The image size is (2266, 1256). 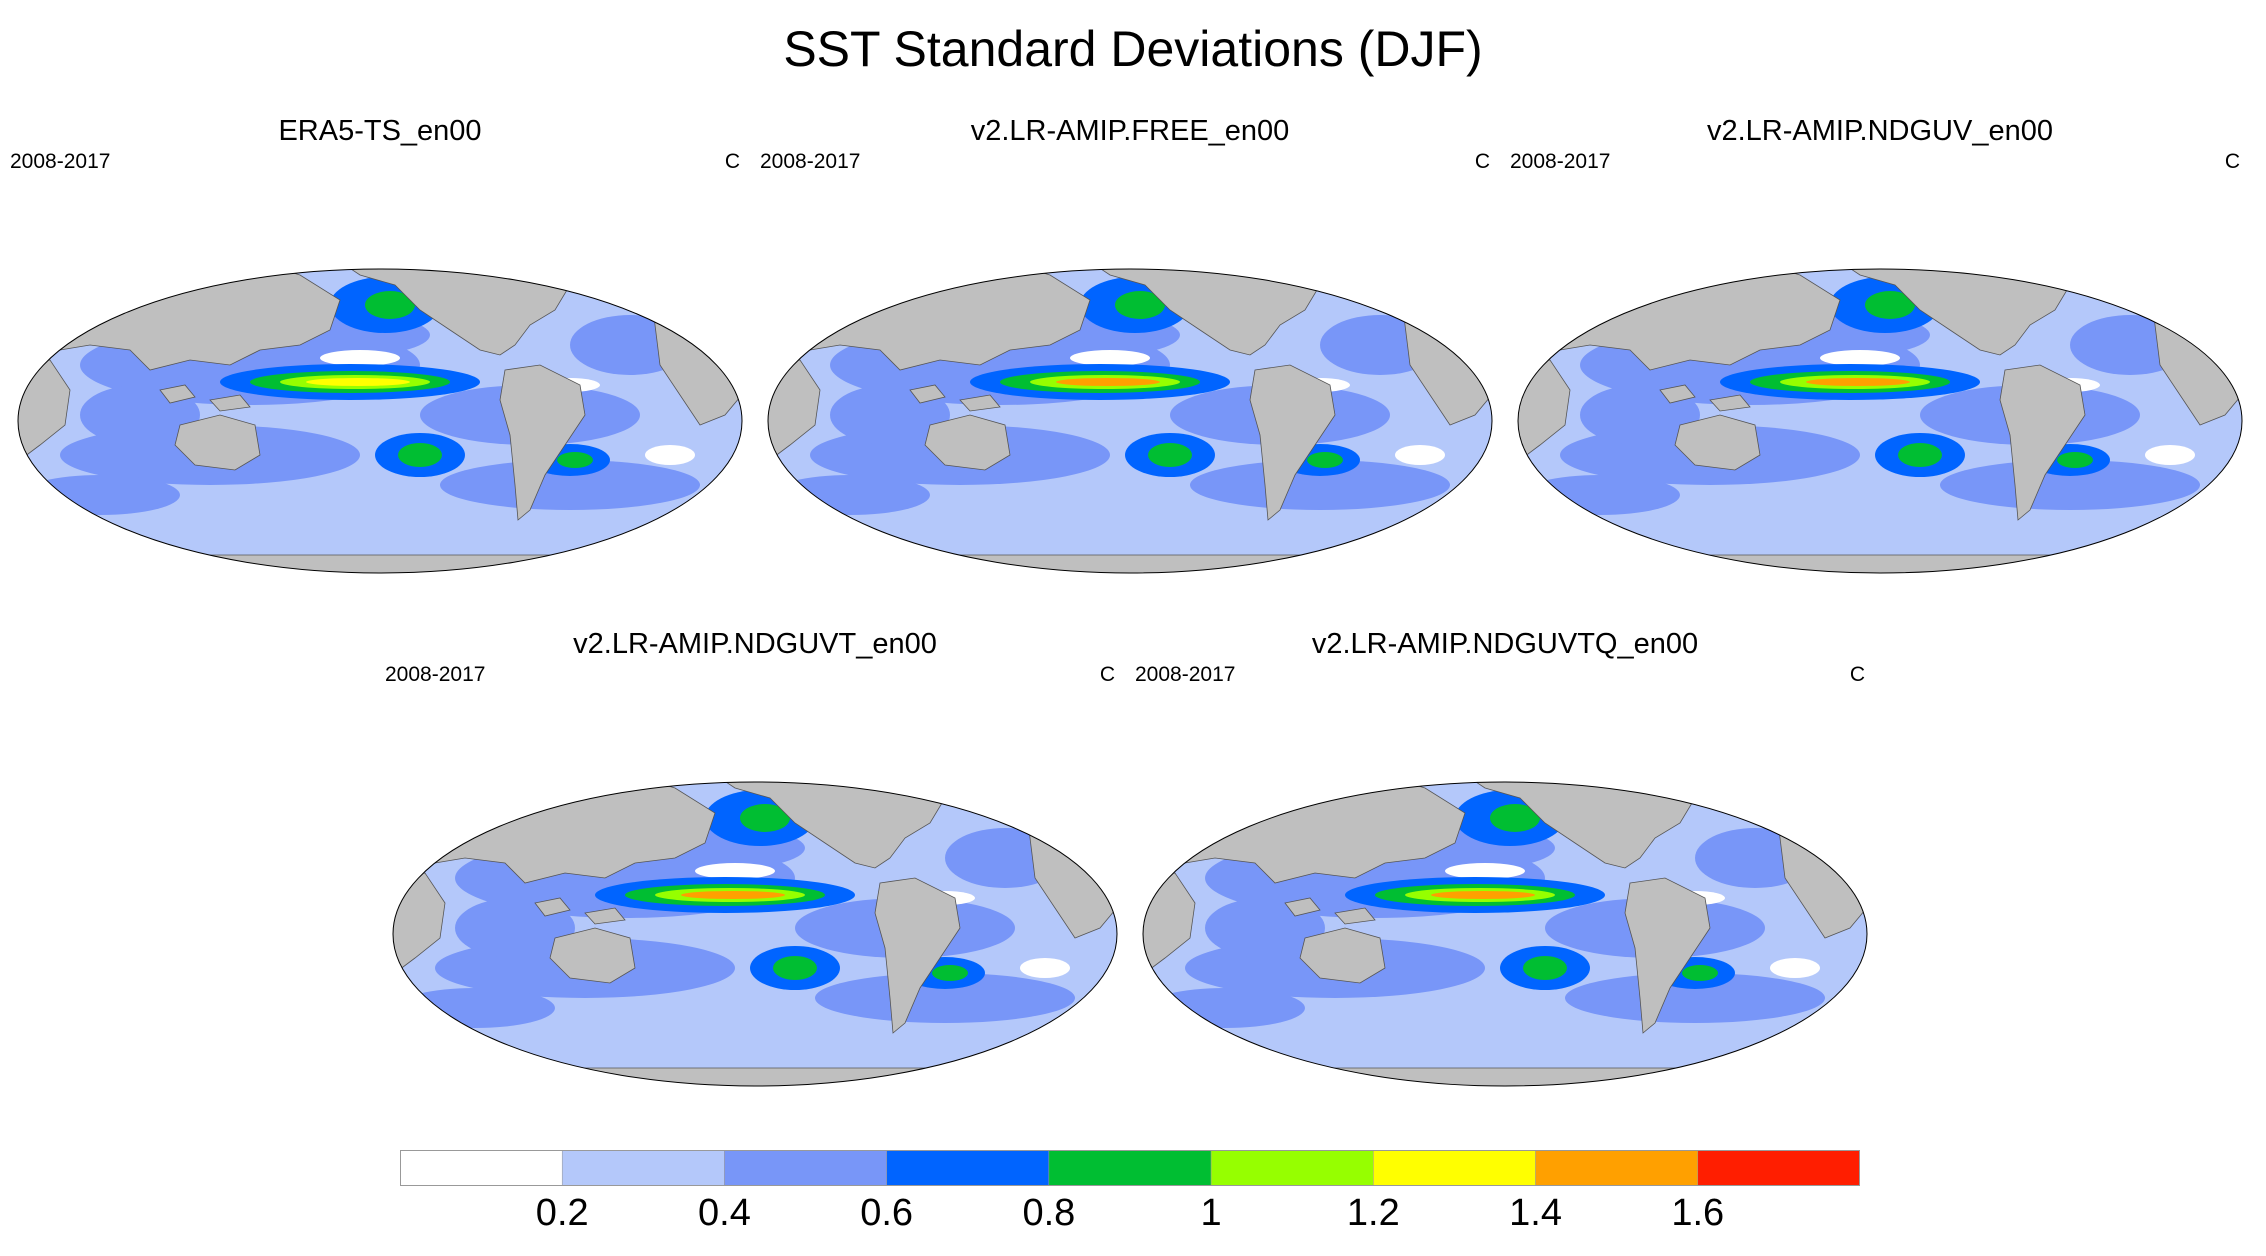 I want to click on colorbar-tick-label: 0.6, so click(x=887, y=1213).